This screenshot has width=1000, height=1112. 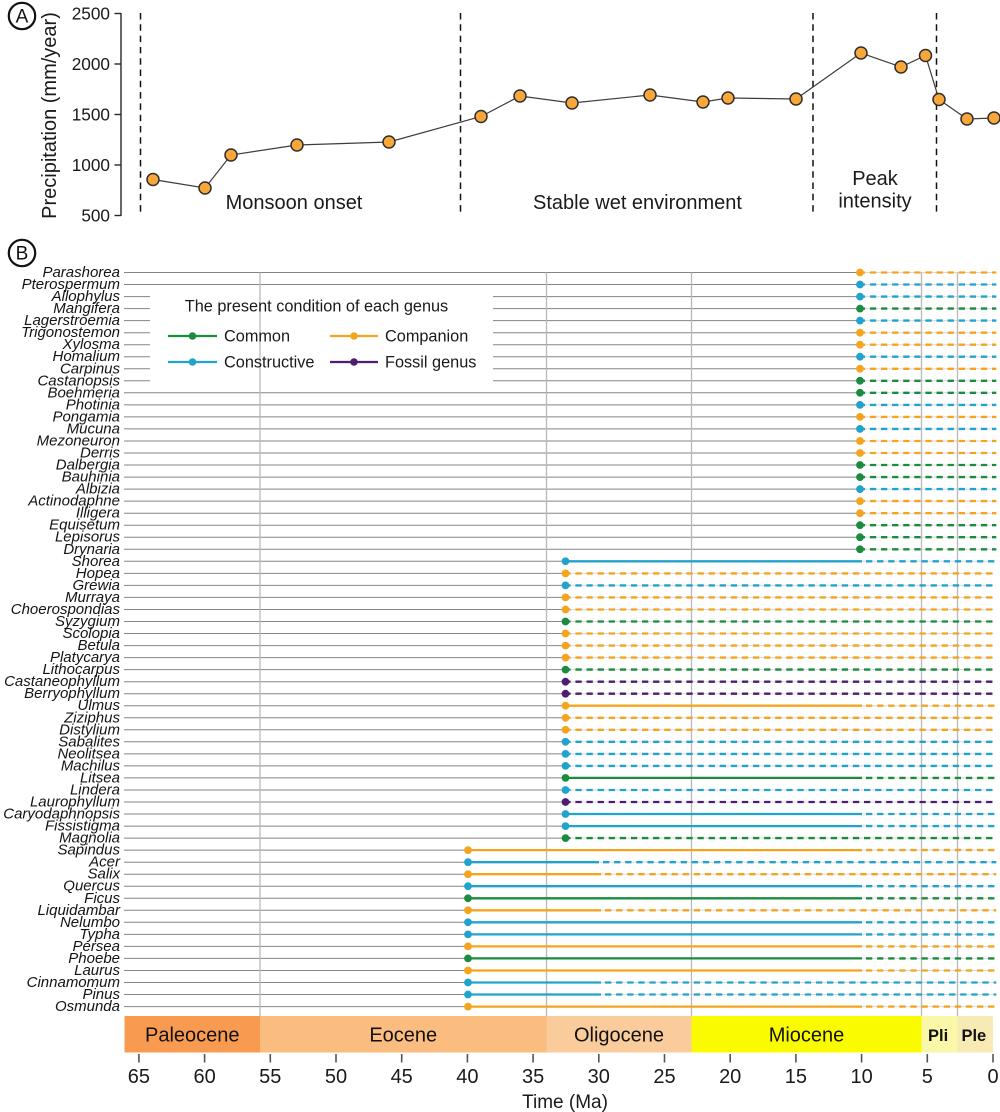 I want to click on svg-text: 60, so click(x=204, y=1077).